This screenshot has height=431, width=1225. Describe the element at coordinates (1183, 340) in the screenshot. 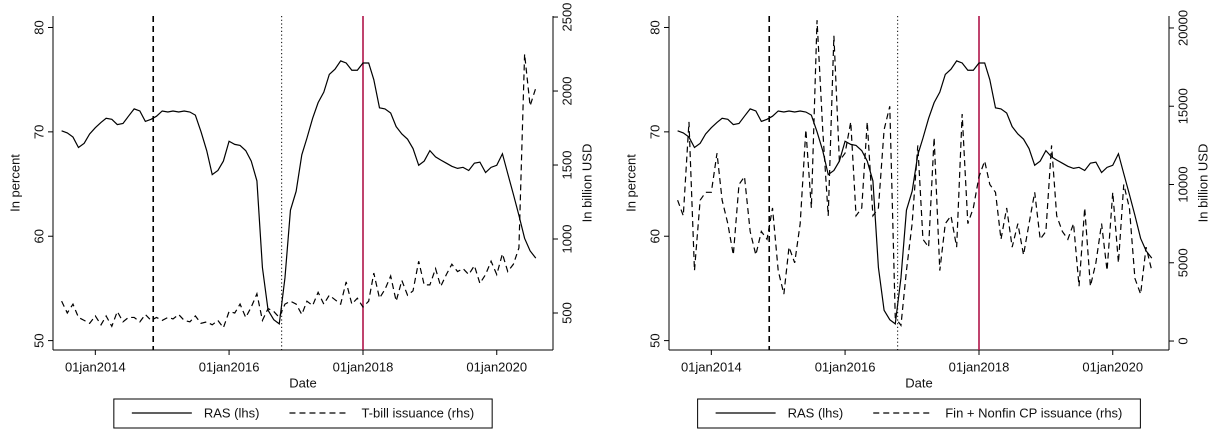

I see `y2-tick-label: 0` at that location.